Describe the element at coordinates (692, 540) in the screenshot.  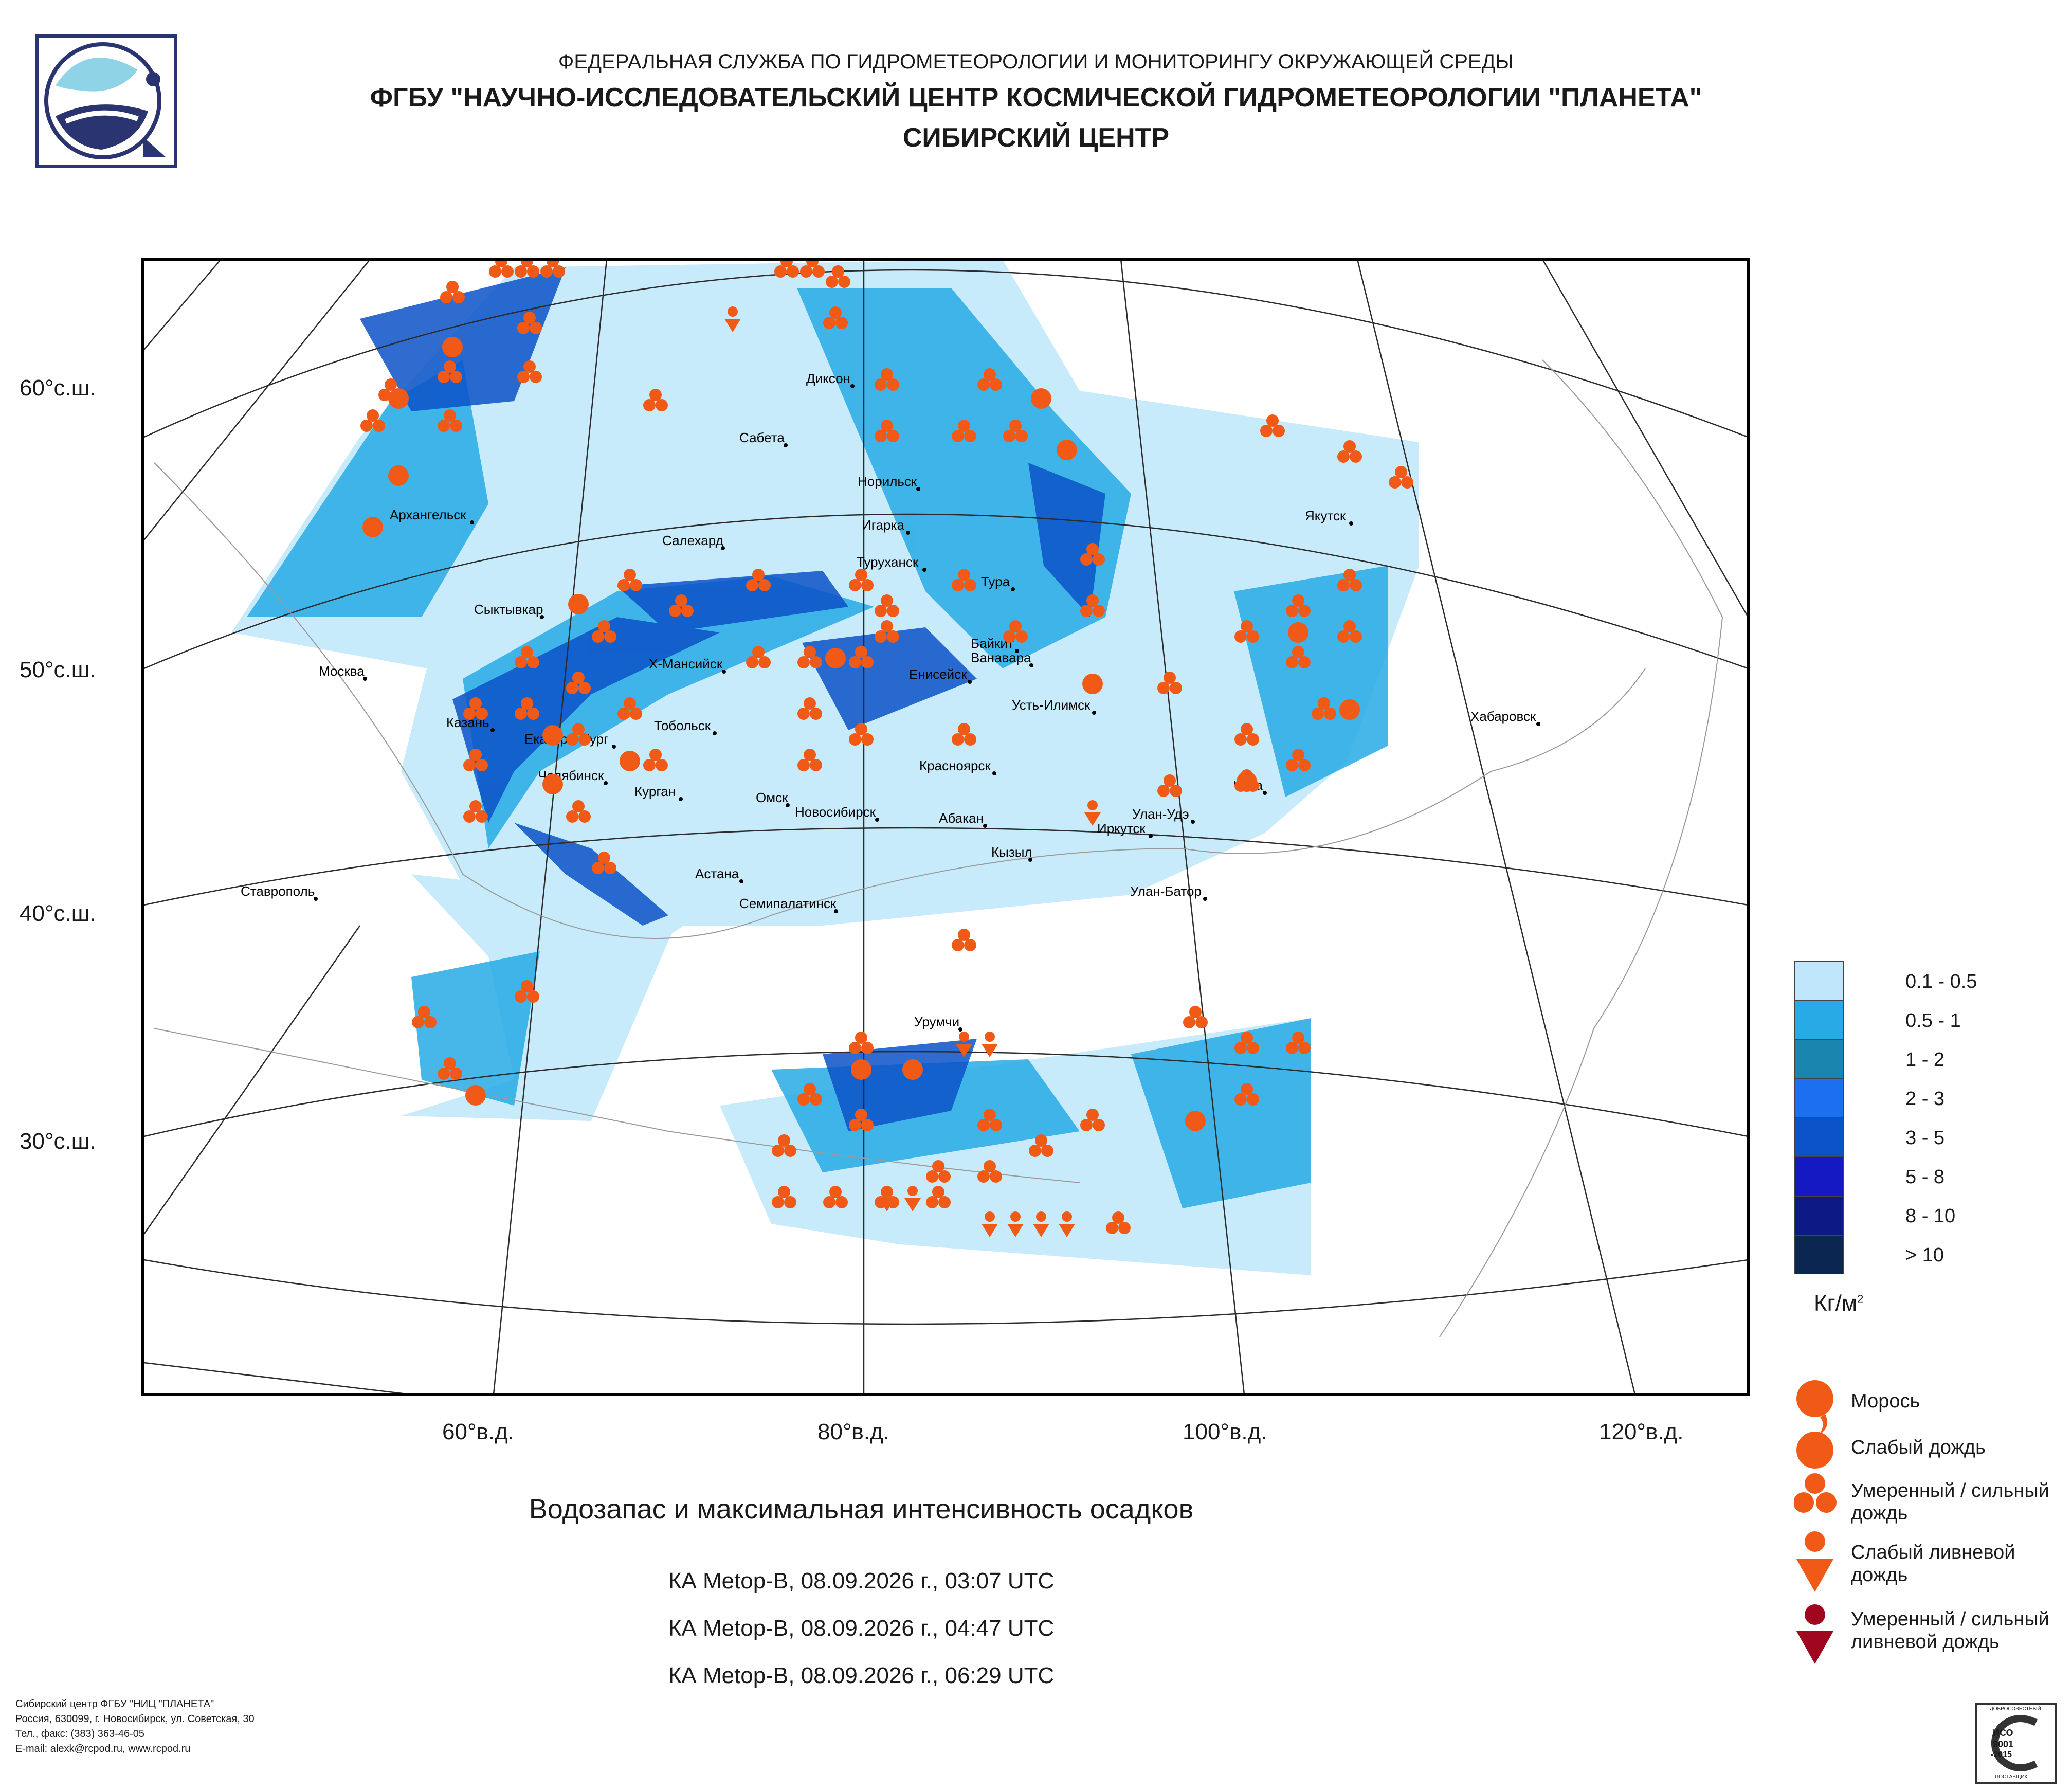
I see `city-label: Салехард` at that location.